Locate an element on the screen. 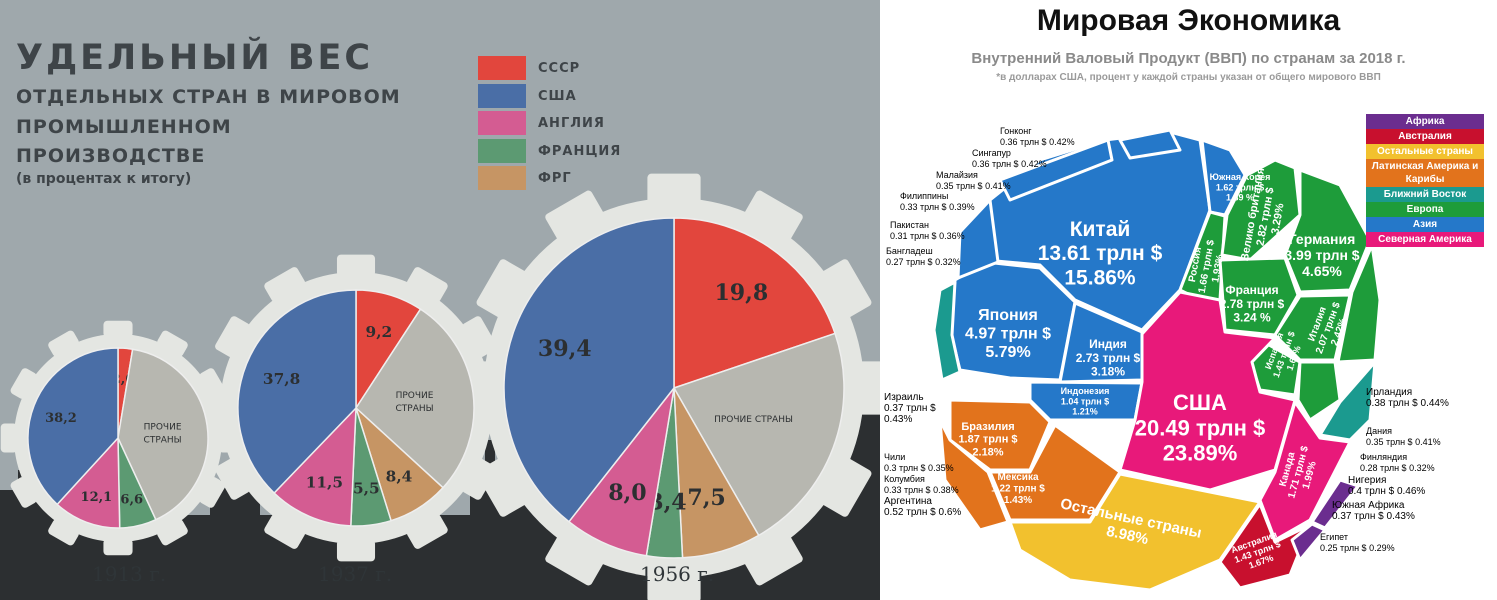 Image resolution: width=1497 pixels, height=600 pixels. left-title-line2: ОТДЕЛЬНЫХ СТРАН В МИРОВОМ is located at coordinates (208, 97).